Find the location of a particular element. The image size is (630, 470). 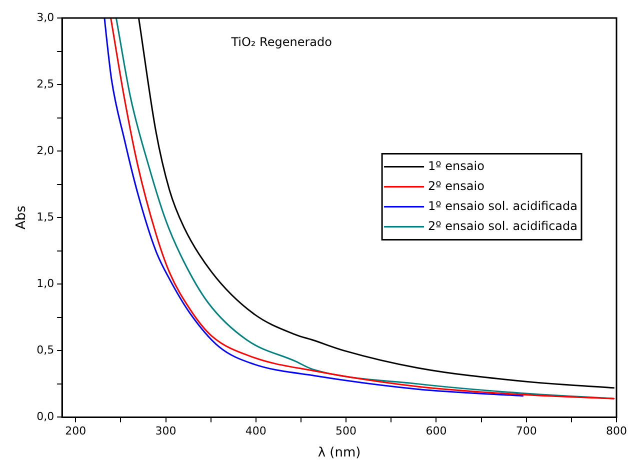

x-tick-label: 800 is located at coordinates (616, 431).